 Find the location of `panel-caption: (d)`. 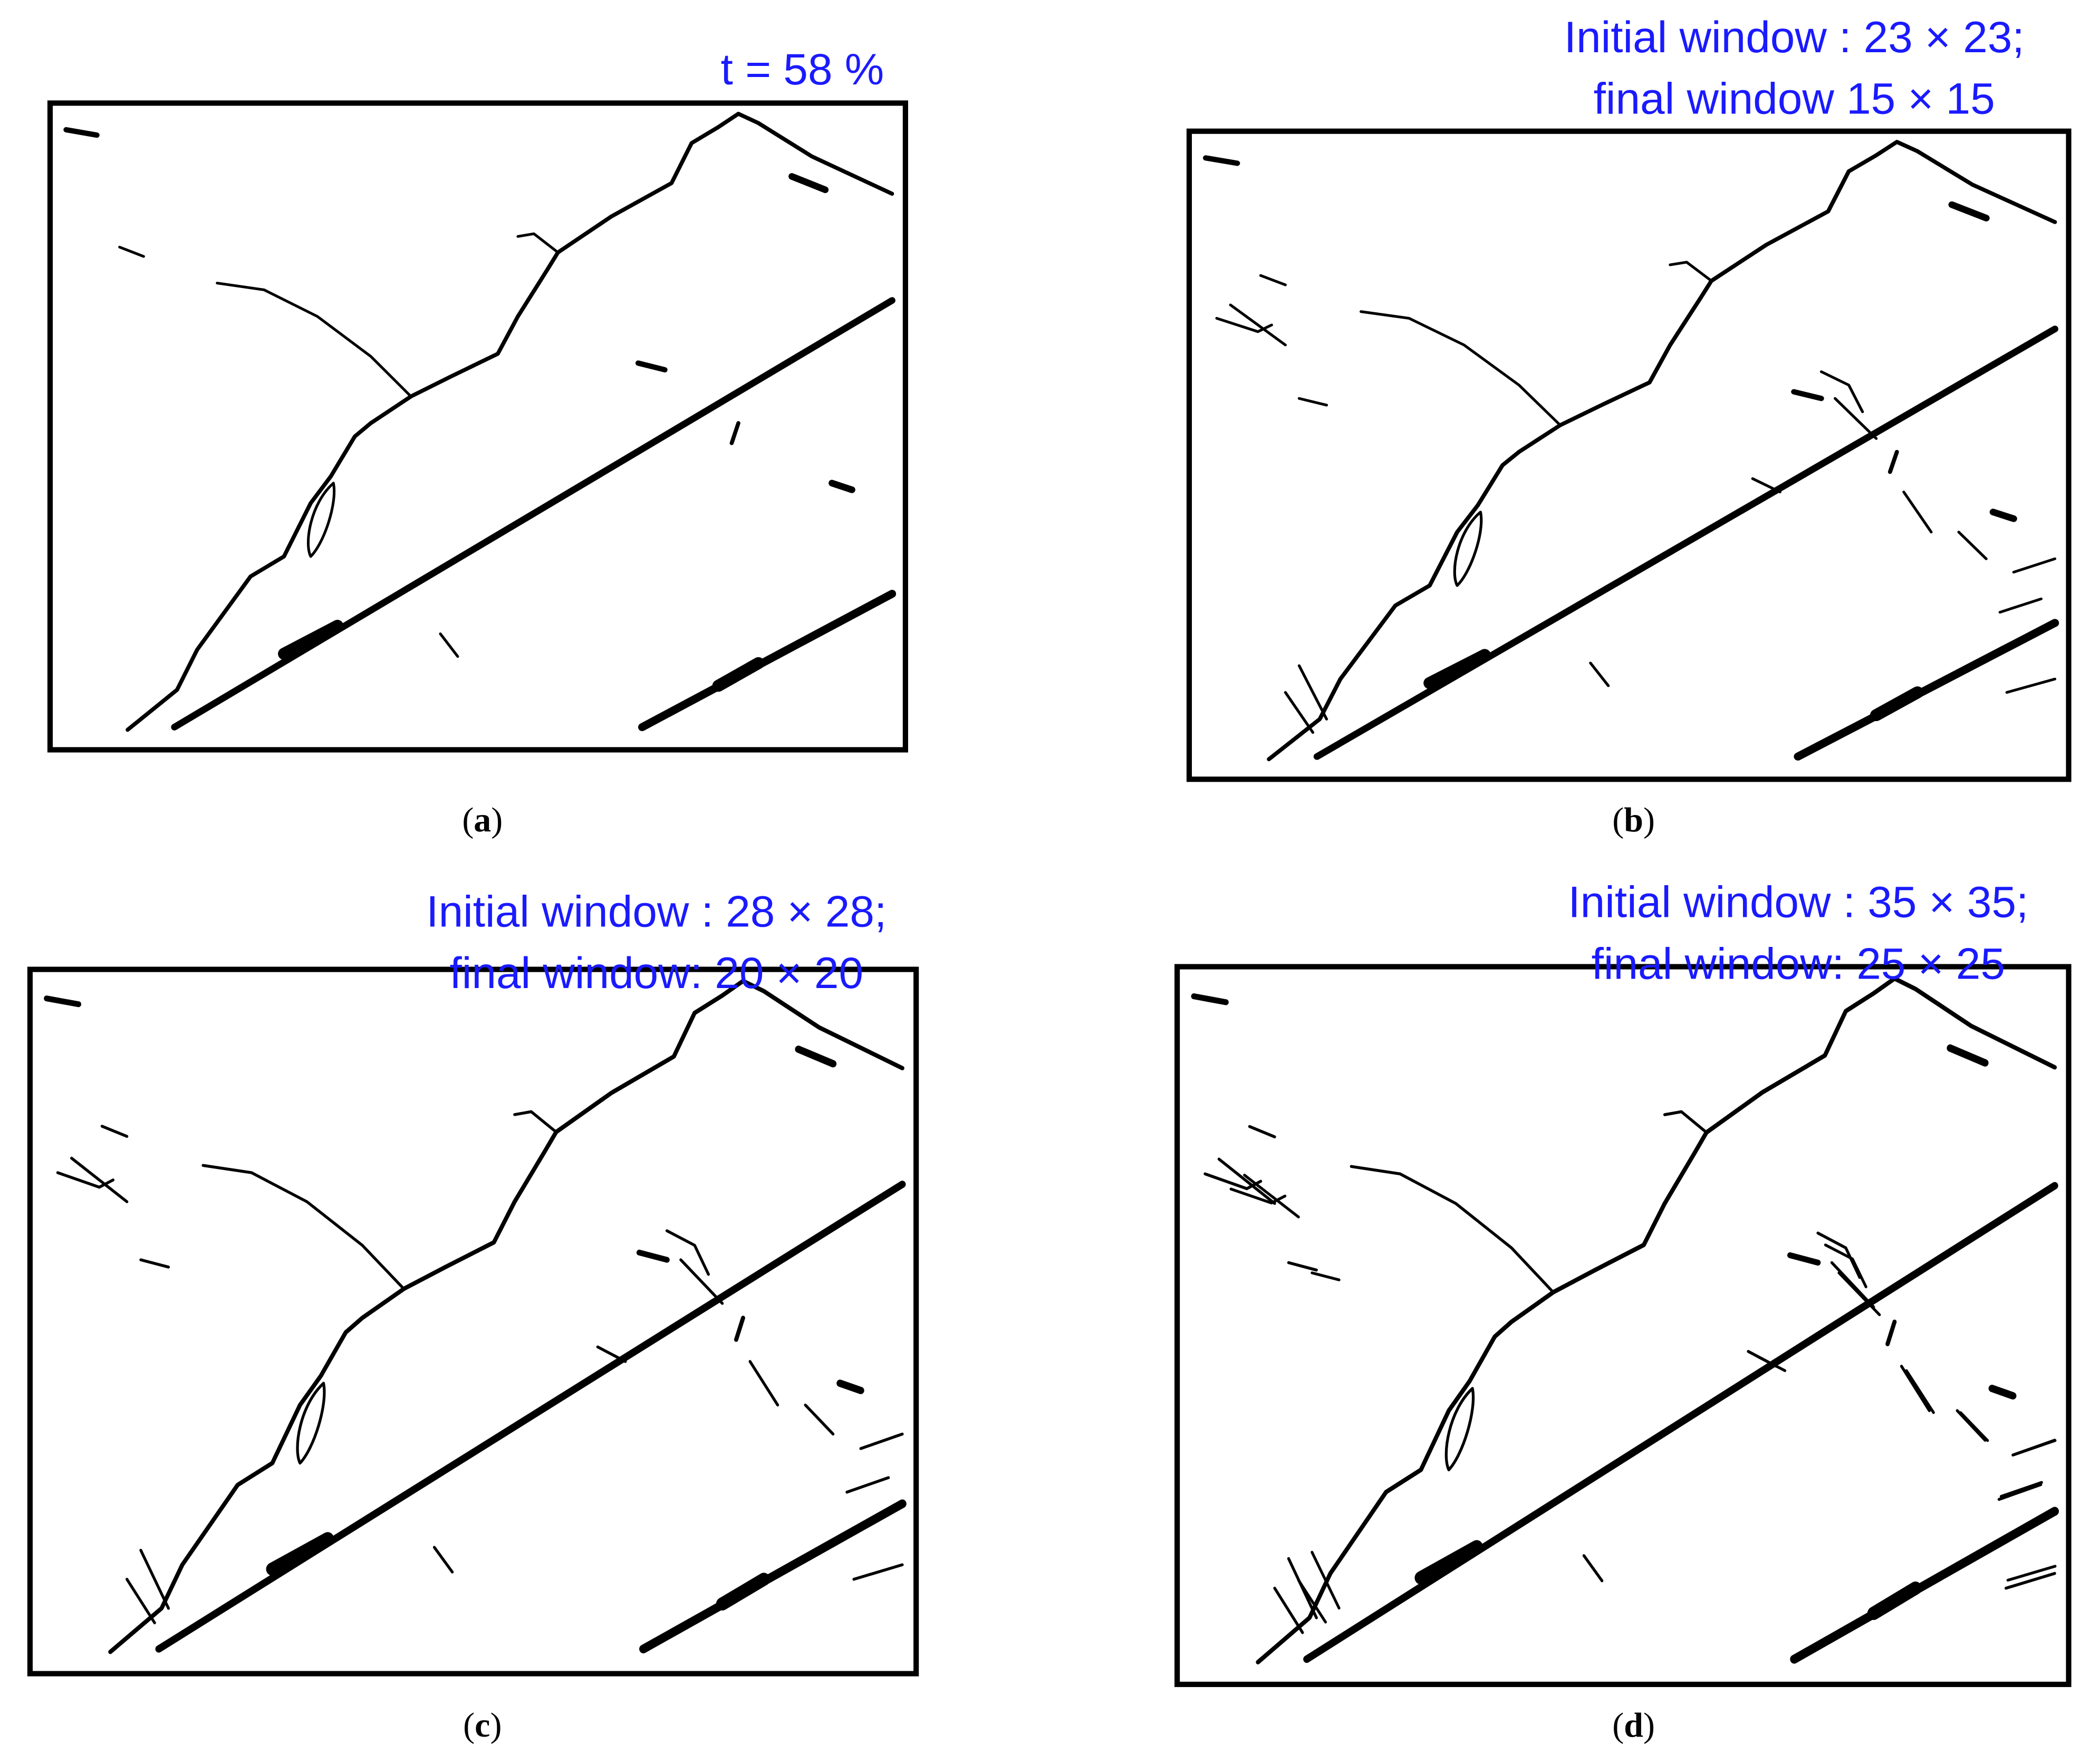

panel-caption: (d) is located at coordinates (1633, 1725).